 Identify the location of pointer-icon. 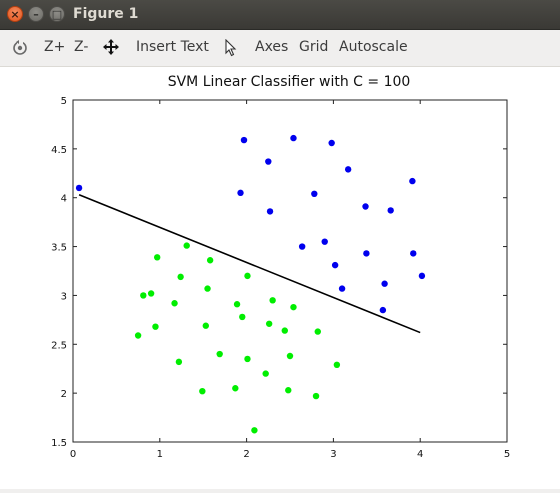
(231, 49).